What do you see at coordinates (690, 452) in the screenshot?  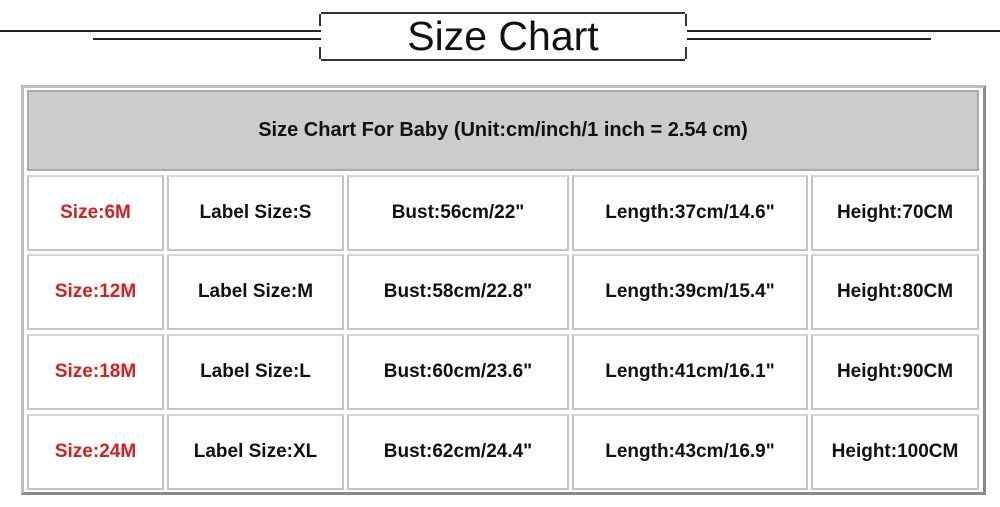 I see `cell-length: Length:43cm/16.9"` at bounding box center [690, 452].